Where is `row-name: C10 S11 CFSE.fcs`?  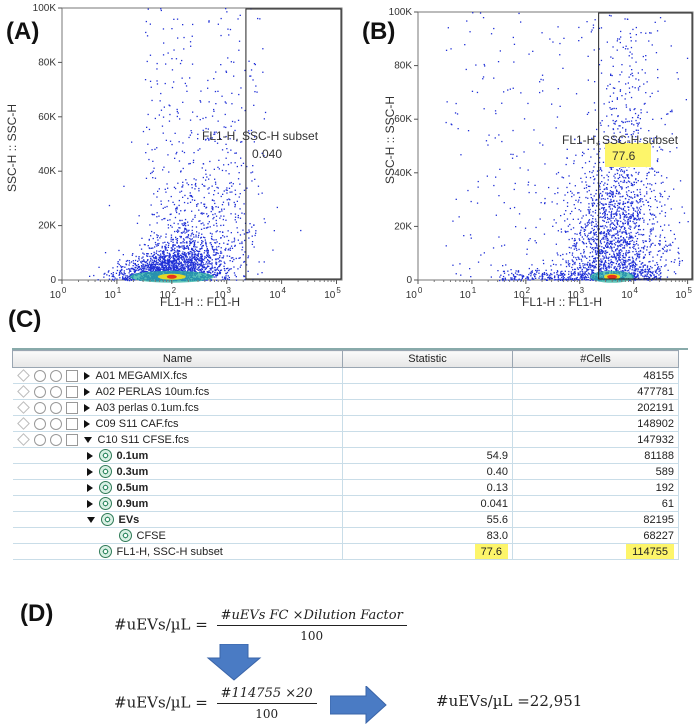 row-name: C10 S11 CFSE.fcs is located at coordinates (143, 439).